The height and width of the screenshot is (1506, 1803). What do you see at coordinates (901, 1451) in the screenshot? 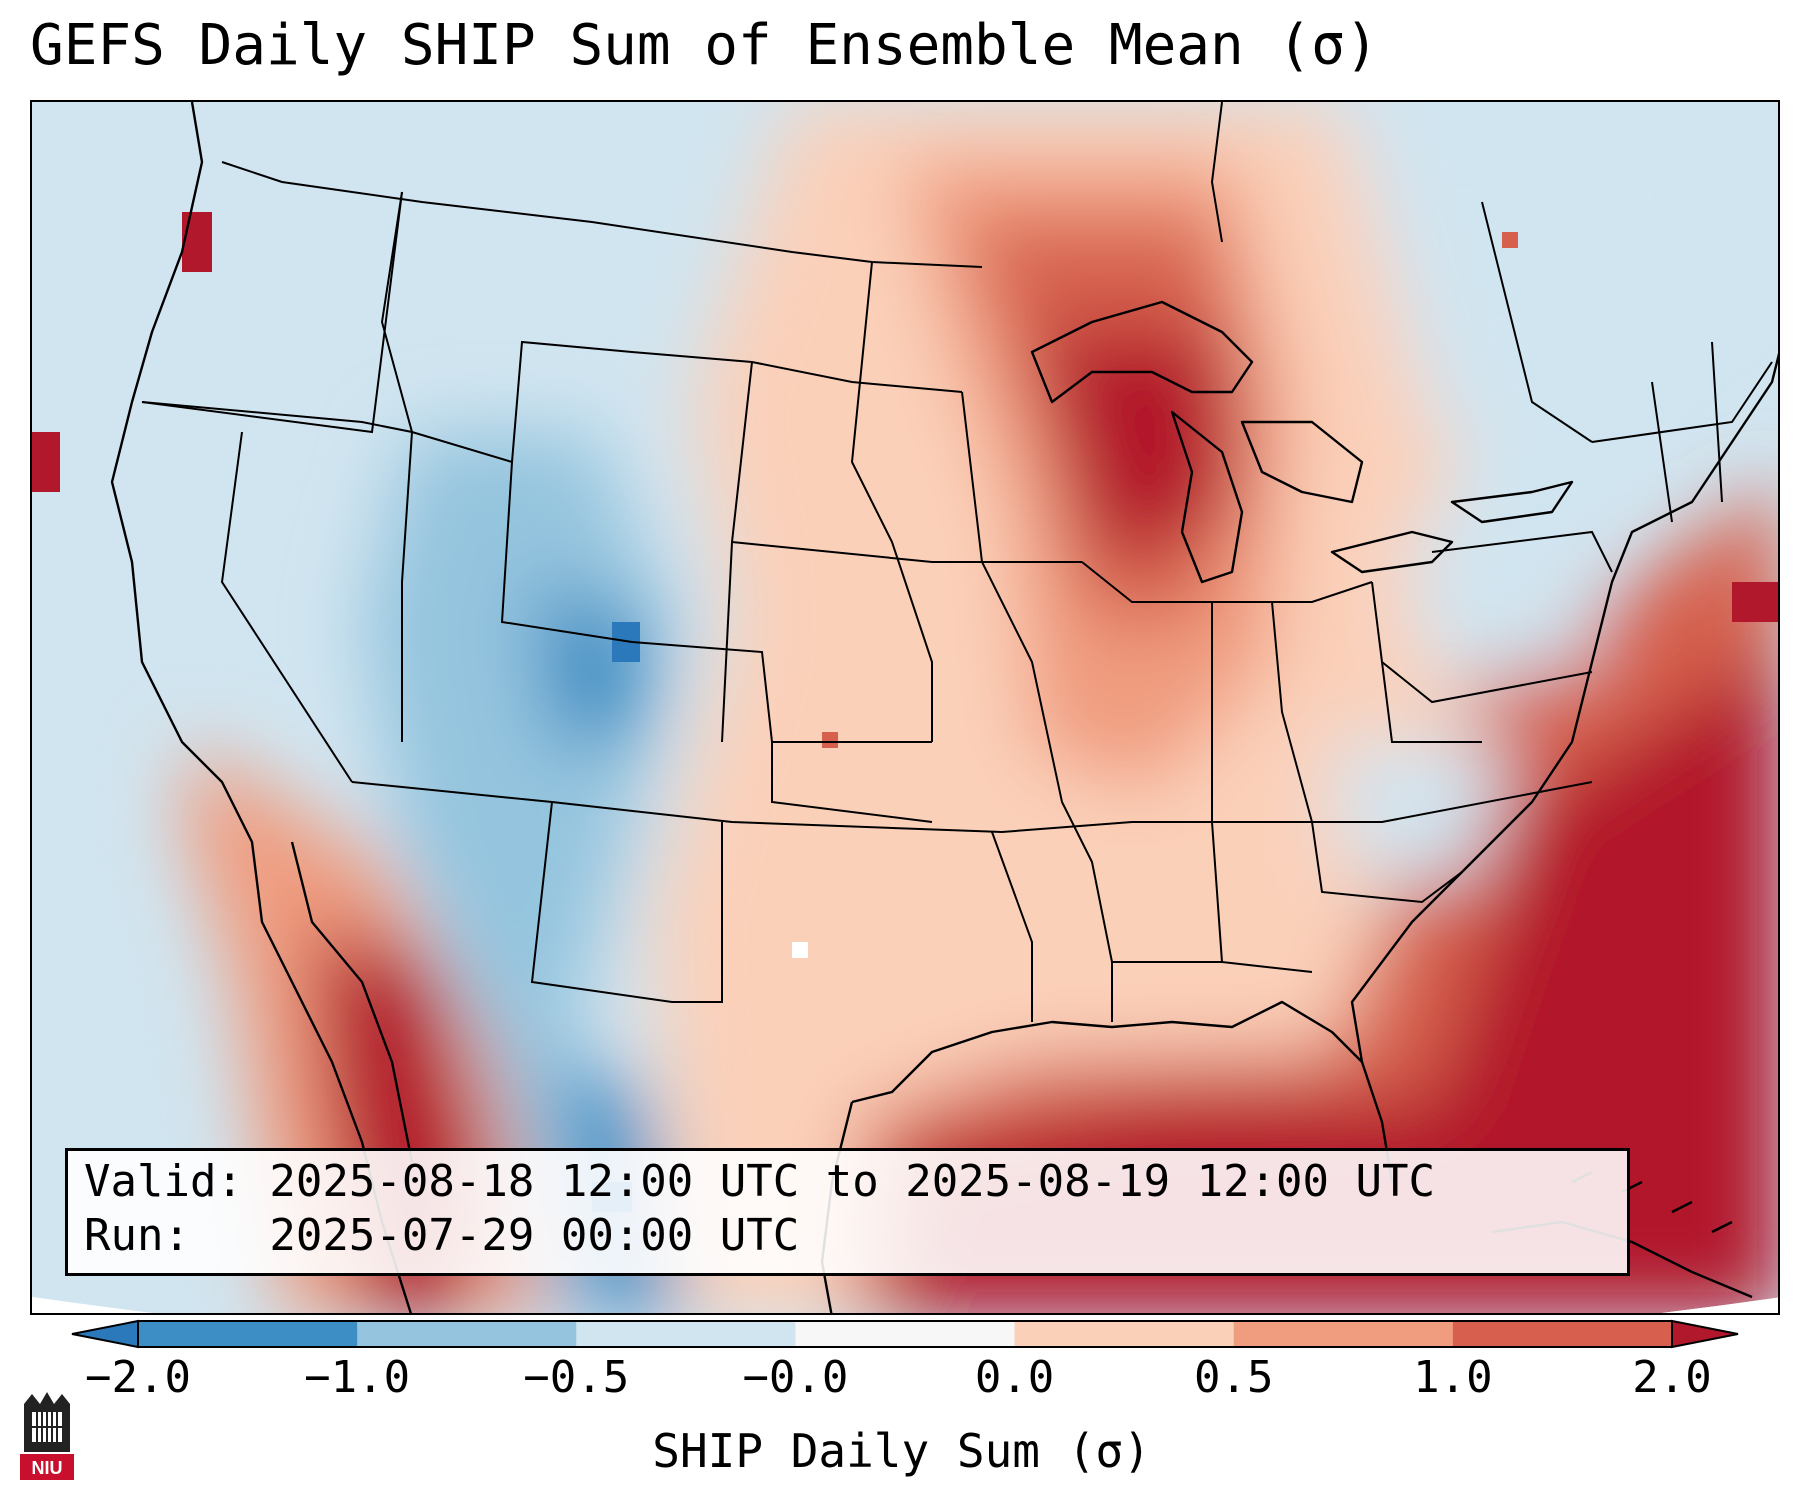
I see `colorbar-label: SHIP Daily Sum (σ)` at bounding box center [901, 1451].